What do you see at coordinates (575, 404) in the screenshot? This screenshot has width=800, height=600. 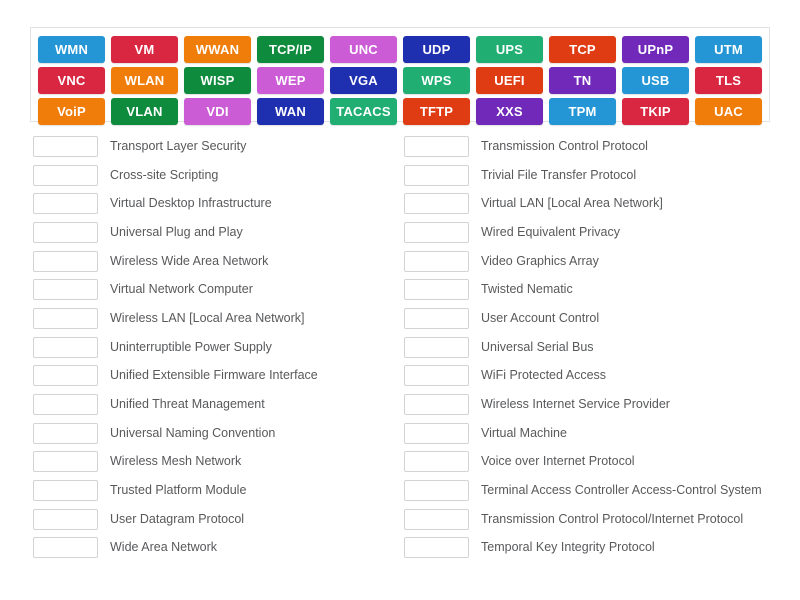 I see `definition-text: Wireless Internet Service Provider` at bounding box center [575, 404].